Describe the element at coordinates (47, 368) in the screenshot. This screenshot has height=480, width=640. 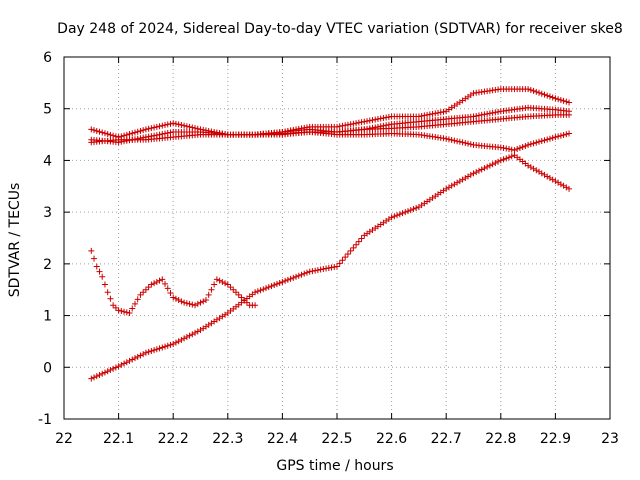
I see `y-tick-label: 0` at that location.